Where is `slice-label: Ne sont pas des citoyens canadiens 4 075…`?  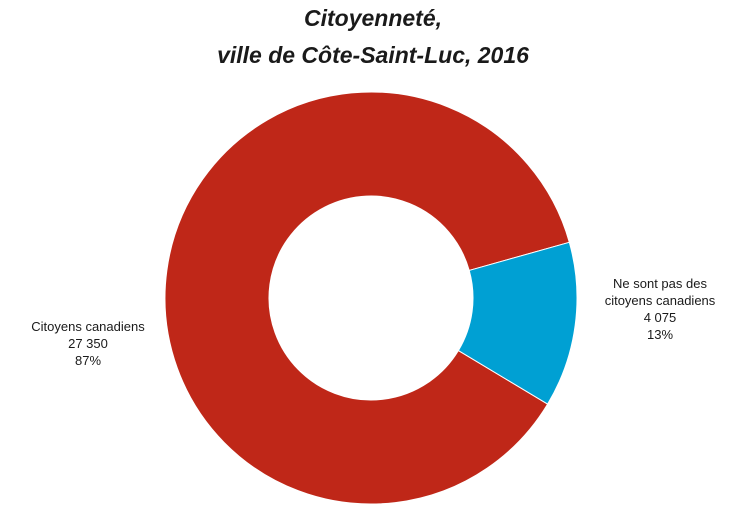
slice-label: Ne sont pas des citoyens canadiens 4 075… is located at coordinates (660, 309).